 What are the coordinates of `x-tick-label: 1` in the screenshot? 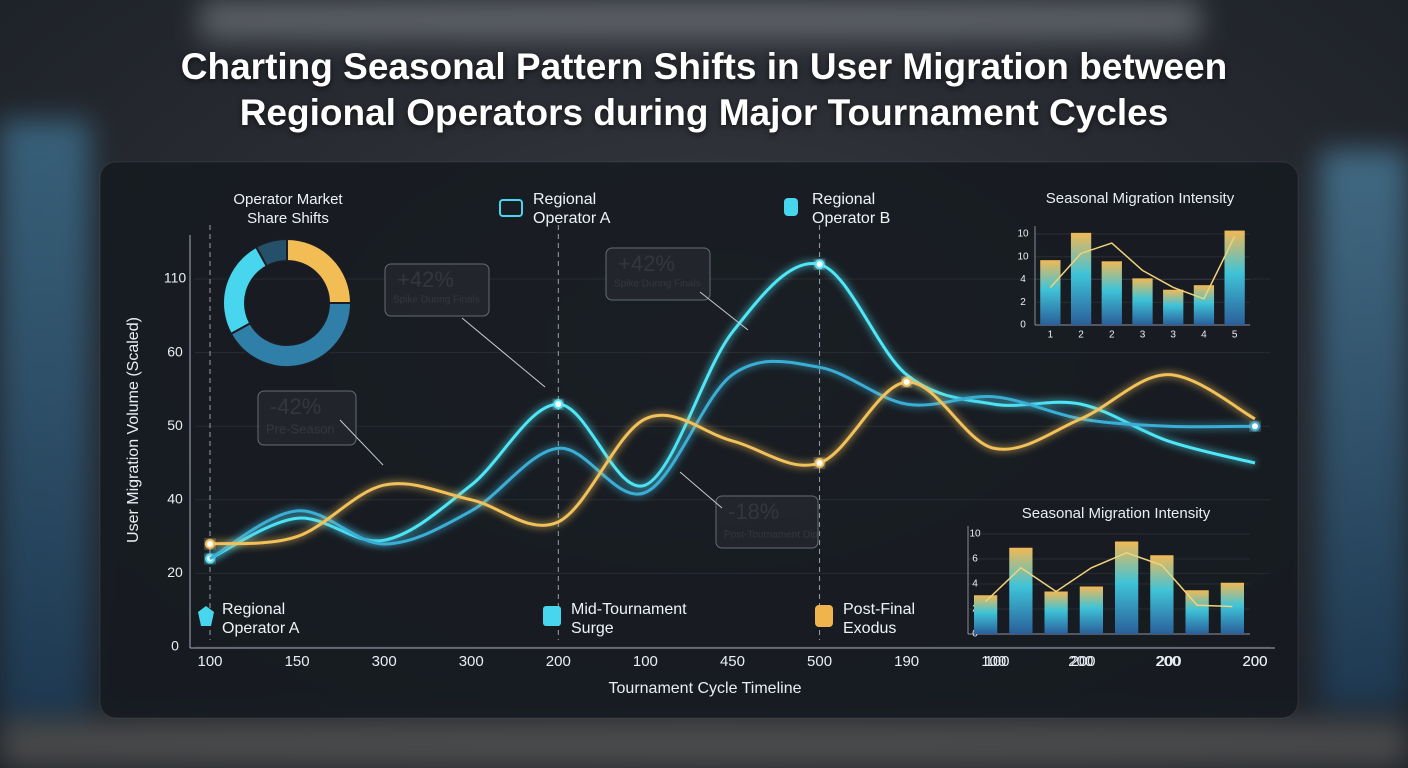 It's located at (1051, 335).